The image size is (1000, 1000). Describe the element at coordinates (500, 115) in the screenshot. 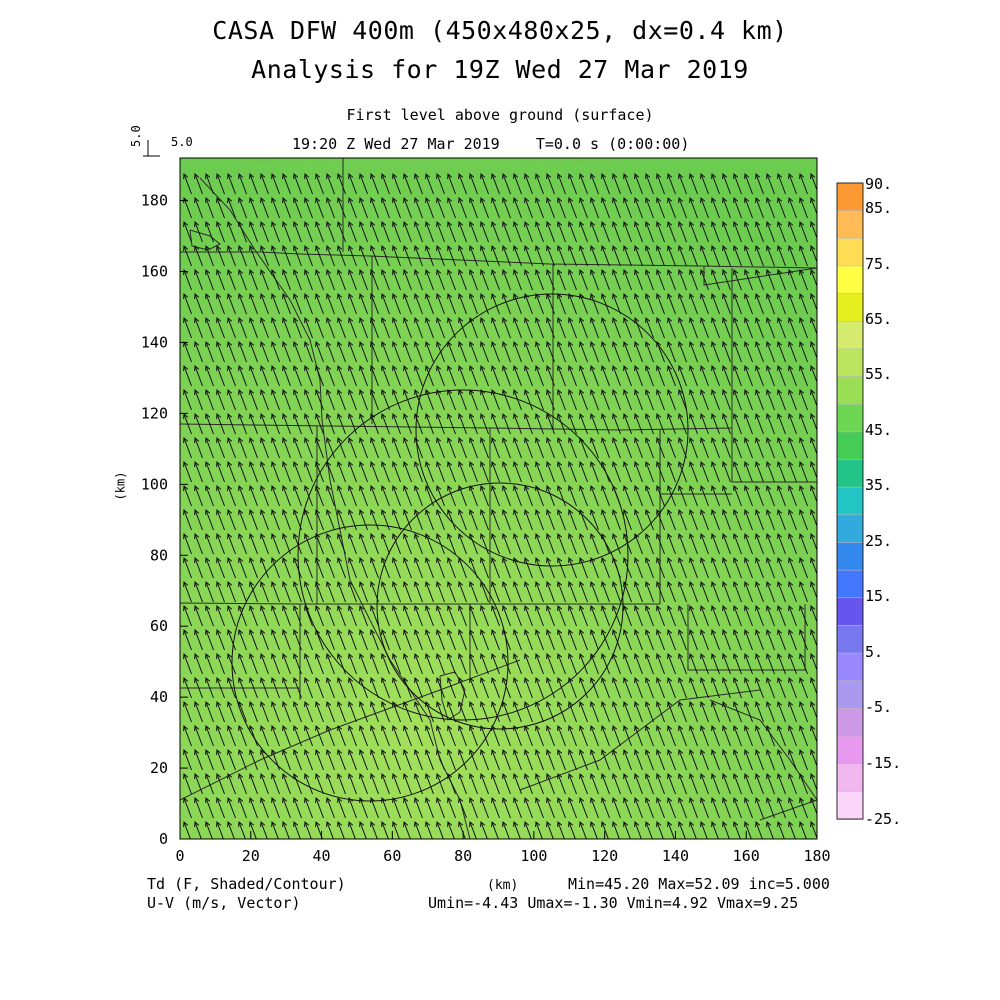

I see `level-label: First level above ground (surface)` at that location.